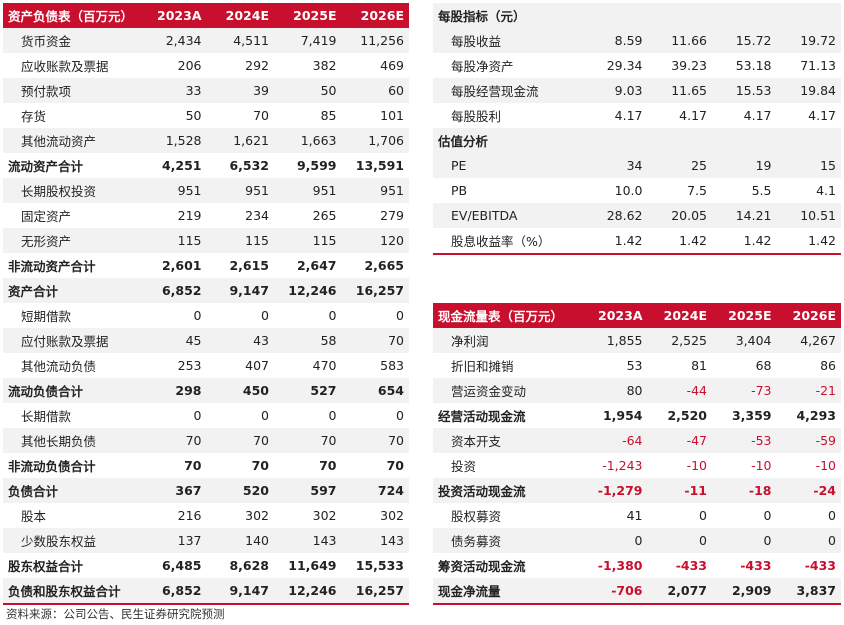 The height and width of the screenshot is (625, 844). What do you see at coordinates (249, 565) in the screenshot?
I see `row-value: 8,628` at bounding box center [249, 565].